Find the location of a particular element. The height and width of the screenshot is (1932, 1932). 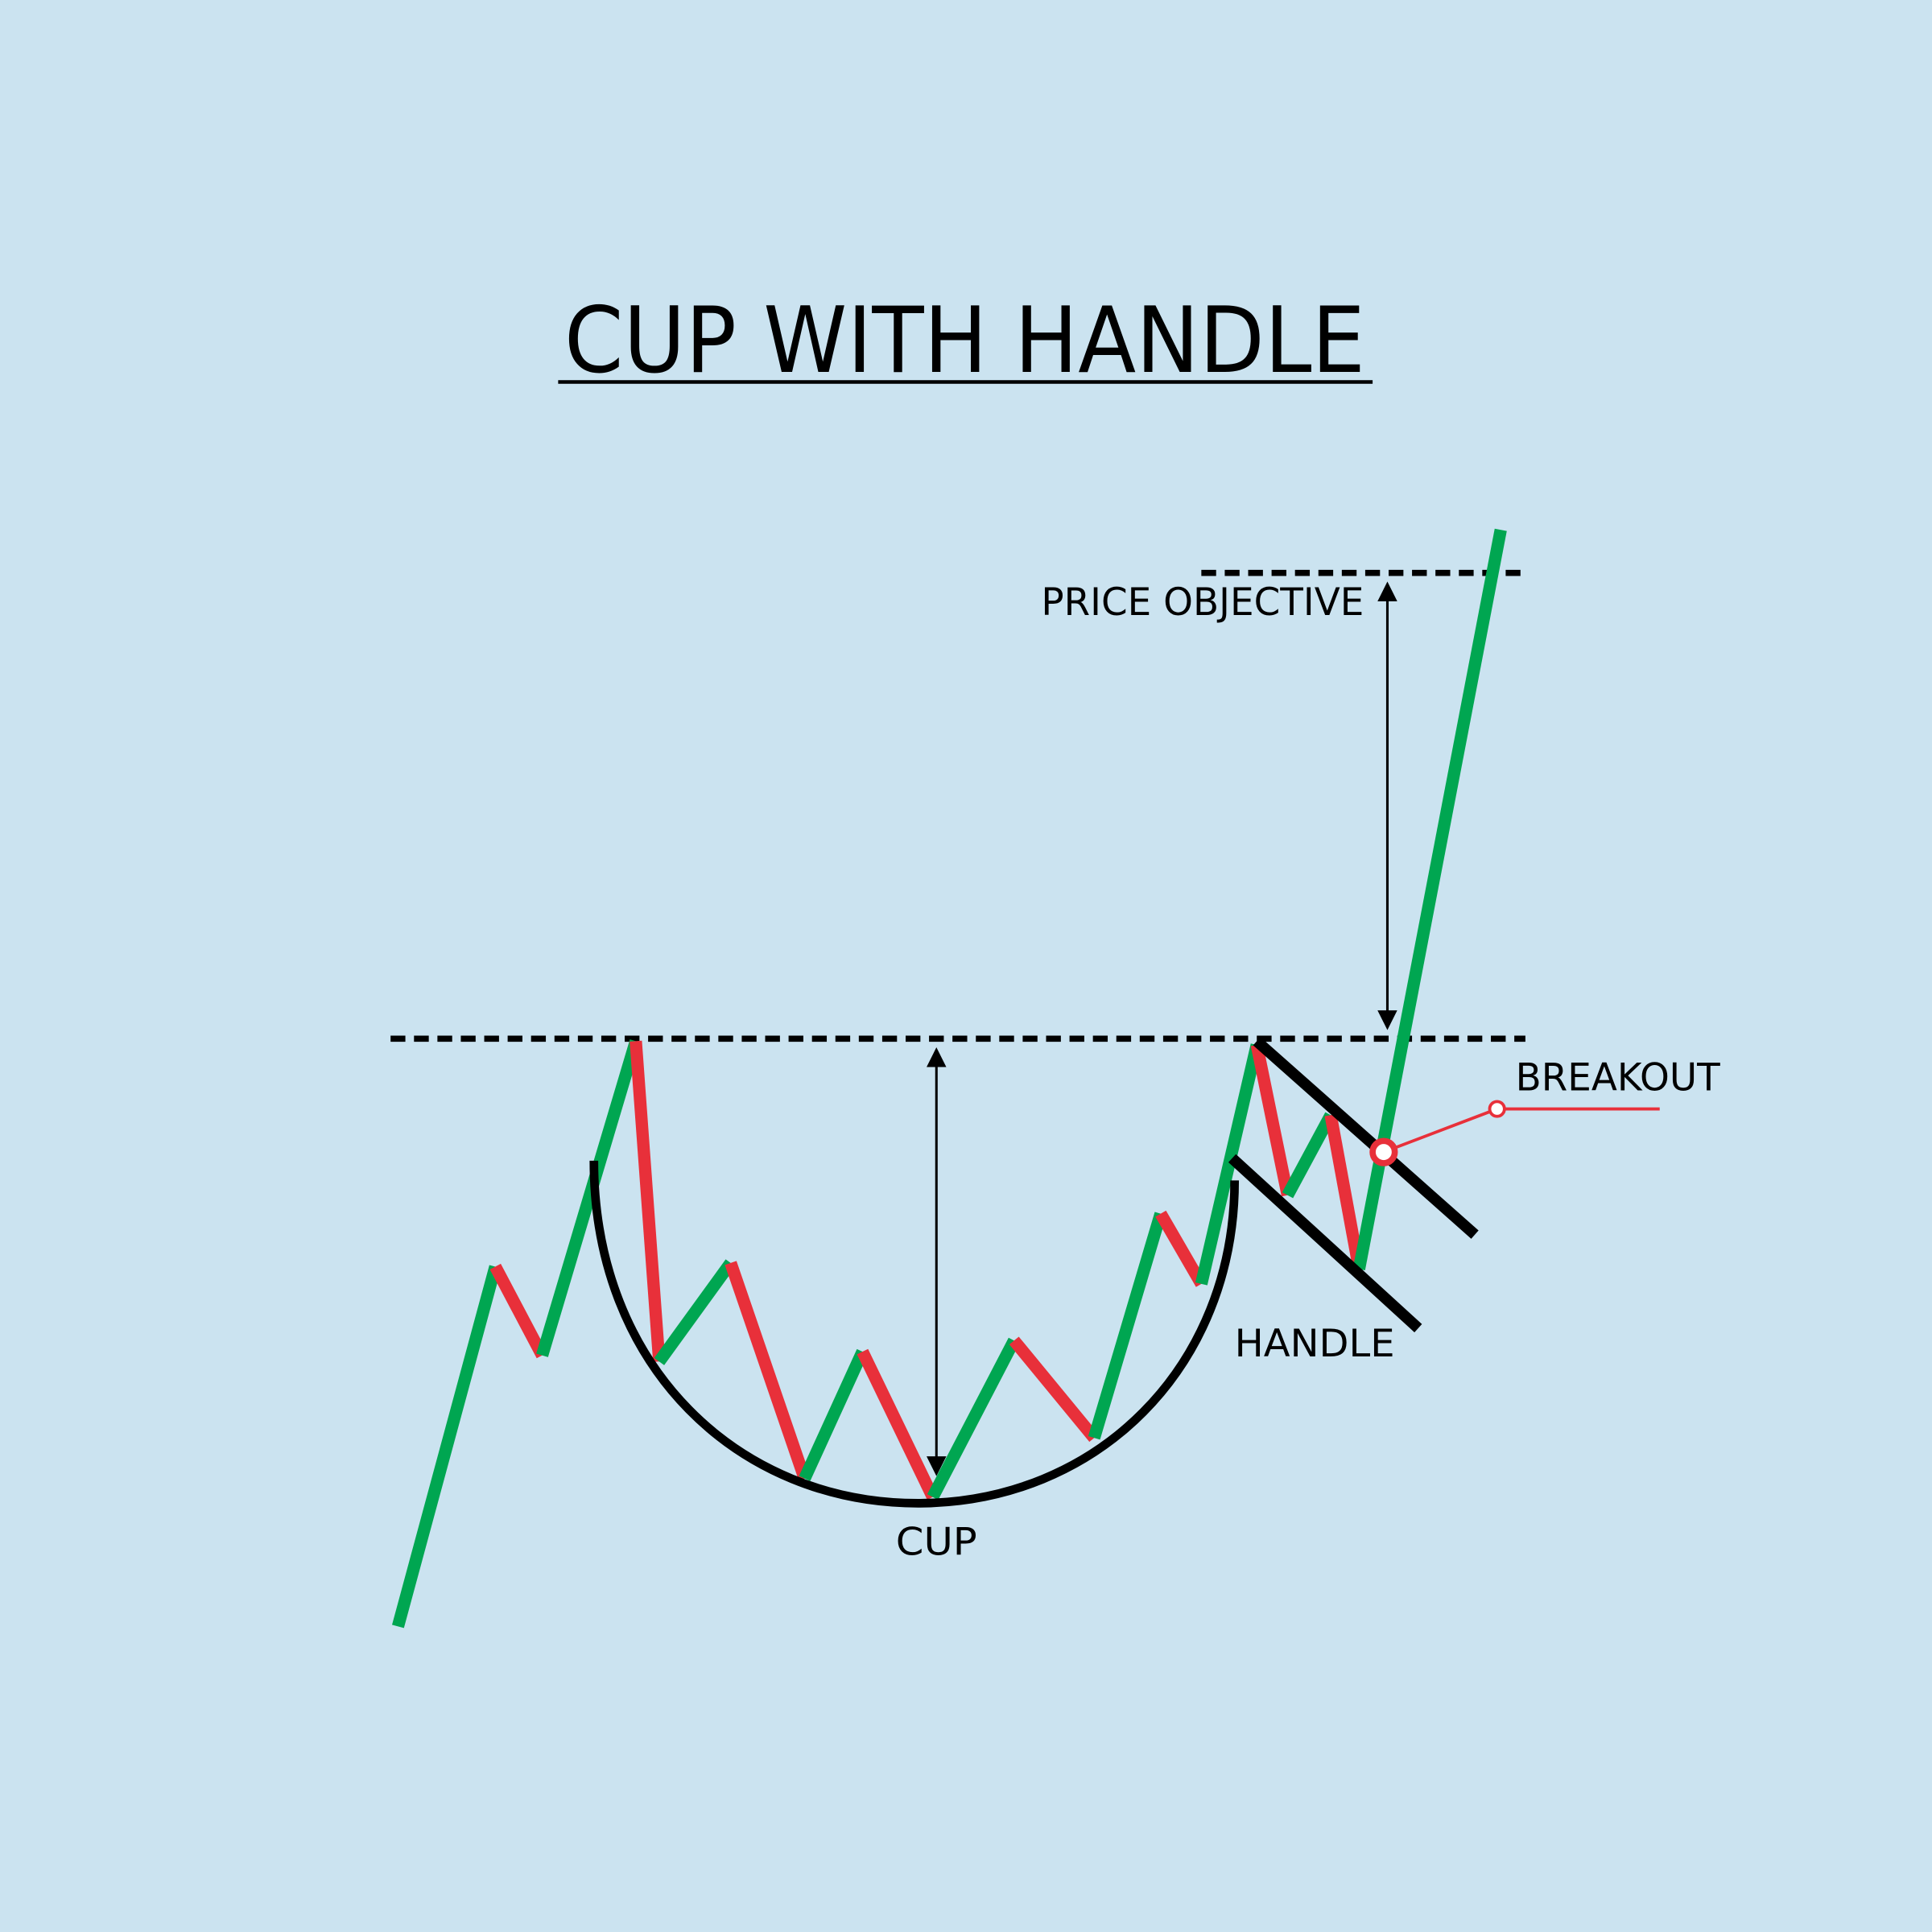

handle-lower-line is located at coordinates (1325, 1243).